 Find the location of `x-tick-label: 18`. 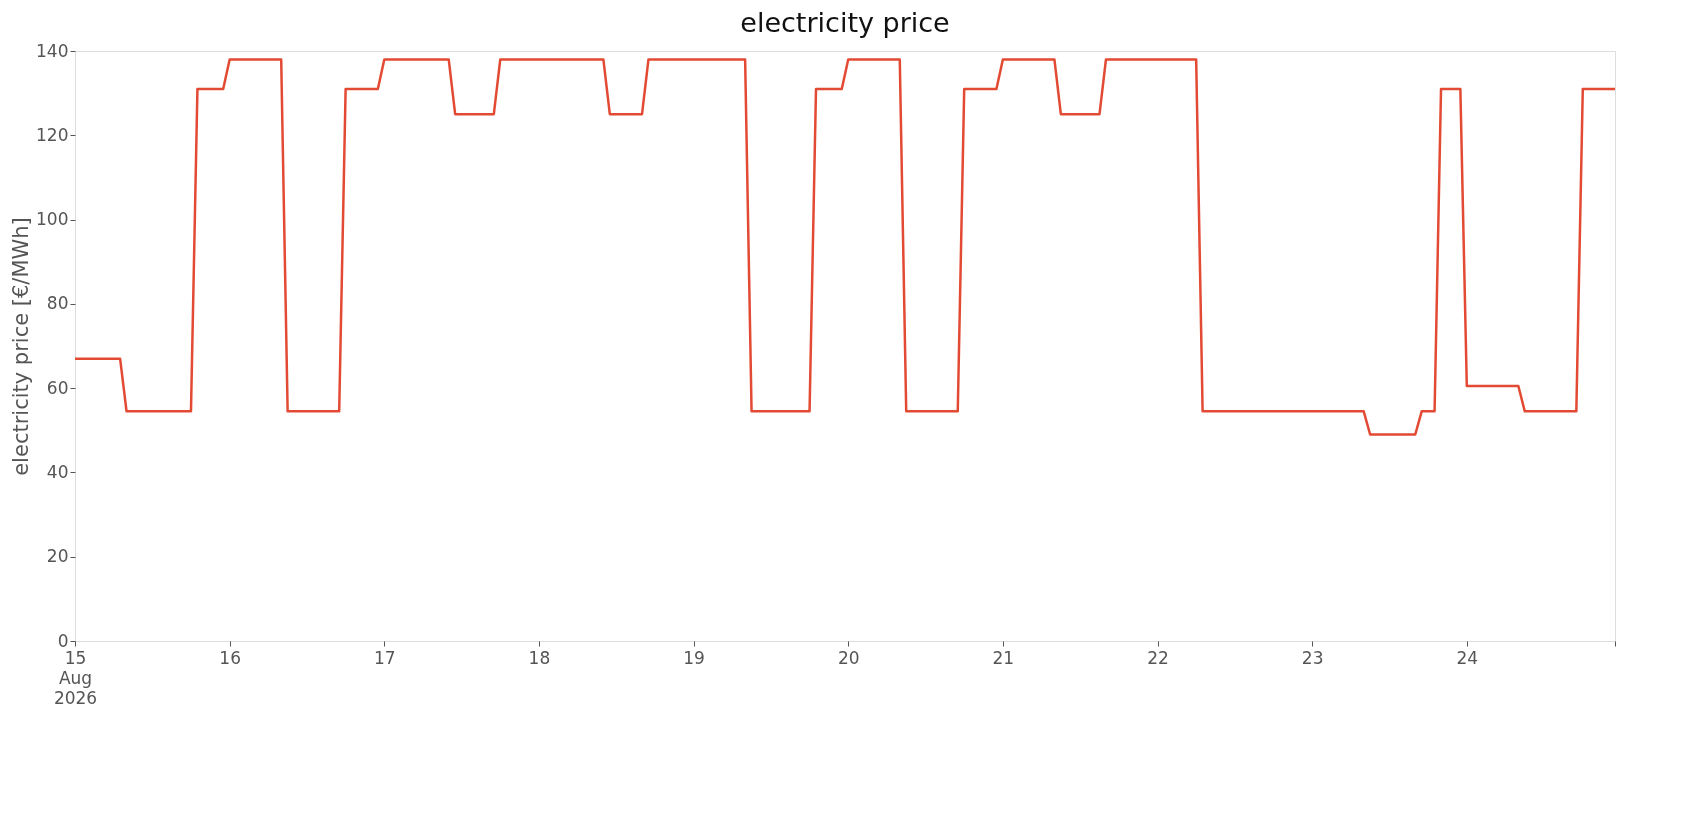

x-tick-label: 18 is located at coordinates (539, 657).